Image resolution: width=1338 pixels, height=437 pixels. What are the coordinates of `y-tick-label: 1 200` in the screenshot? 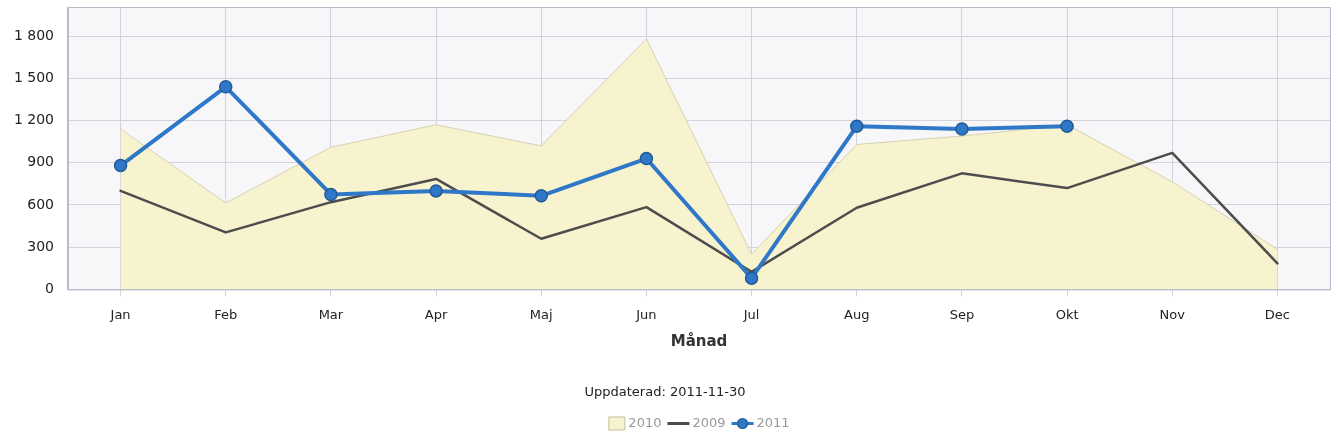 It's located at (33, 119).